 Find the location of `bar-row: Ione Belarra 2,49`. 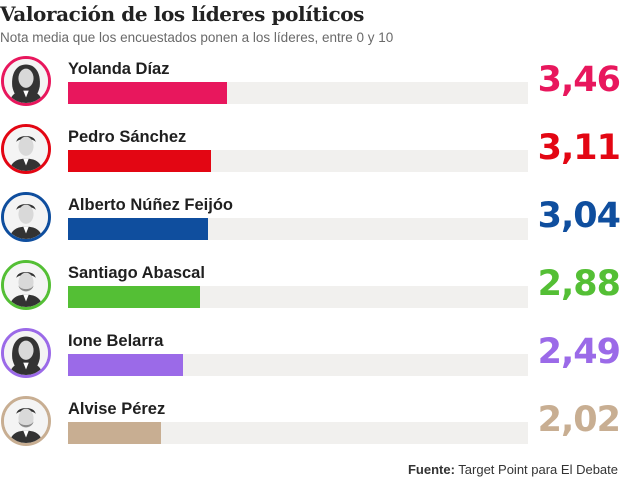

bar-row: Ione Belarra 2,49 is located at coordinates (310, 362).